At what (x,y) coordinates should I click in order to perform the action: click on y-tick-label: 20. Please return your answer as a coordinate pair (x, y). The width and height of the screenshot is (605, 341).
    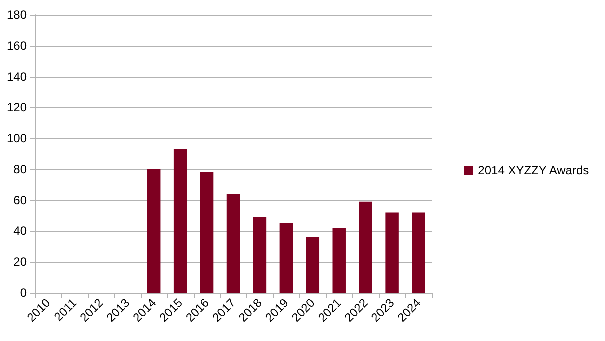
    Looking at the image, I should click on (21, 262).